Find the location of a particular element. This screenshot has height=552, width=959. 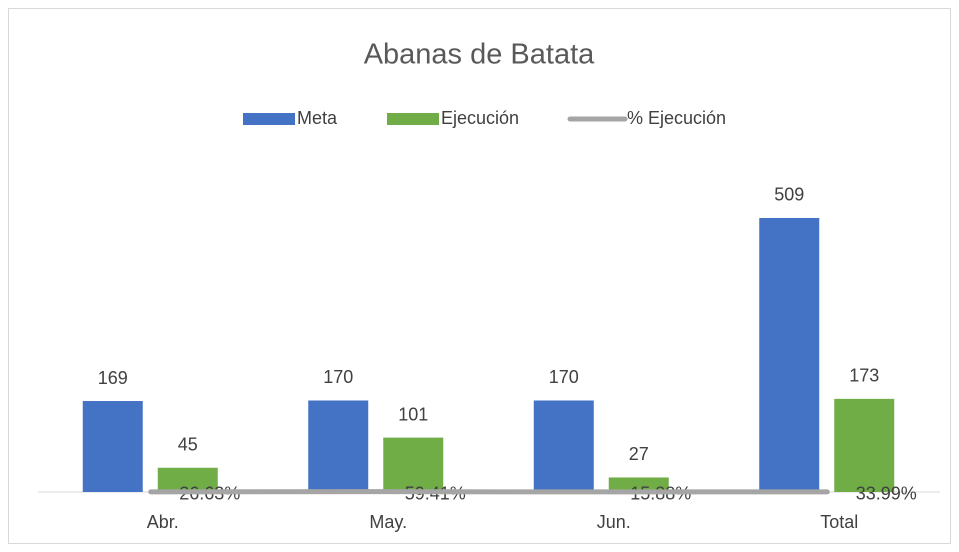

x-tick-label: Jun. is located at coordinates (614, 522).